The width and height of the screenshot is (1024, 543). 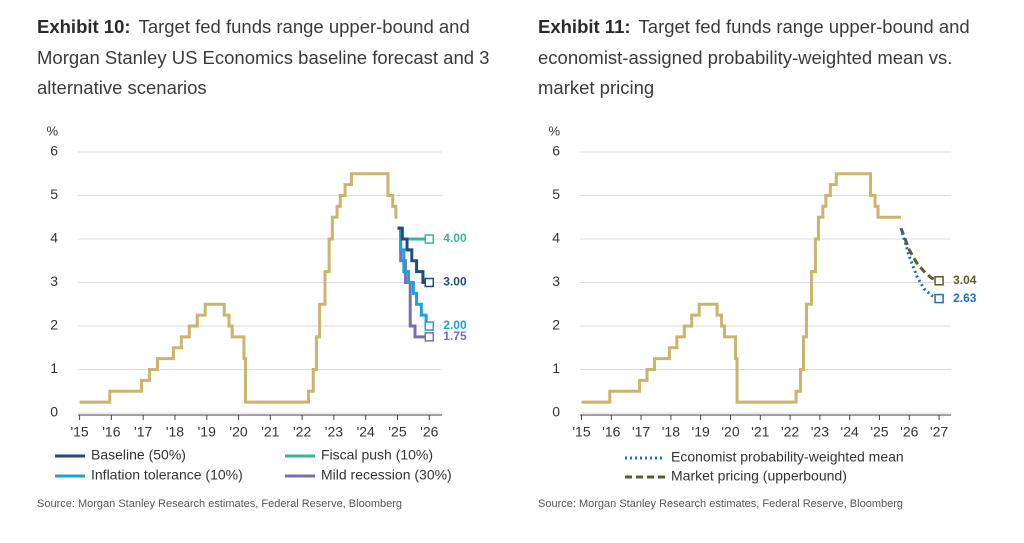 I want to click on legend-label: Market pricing (upperbound), so click(x=759, y=476).